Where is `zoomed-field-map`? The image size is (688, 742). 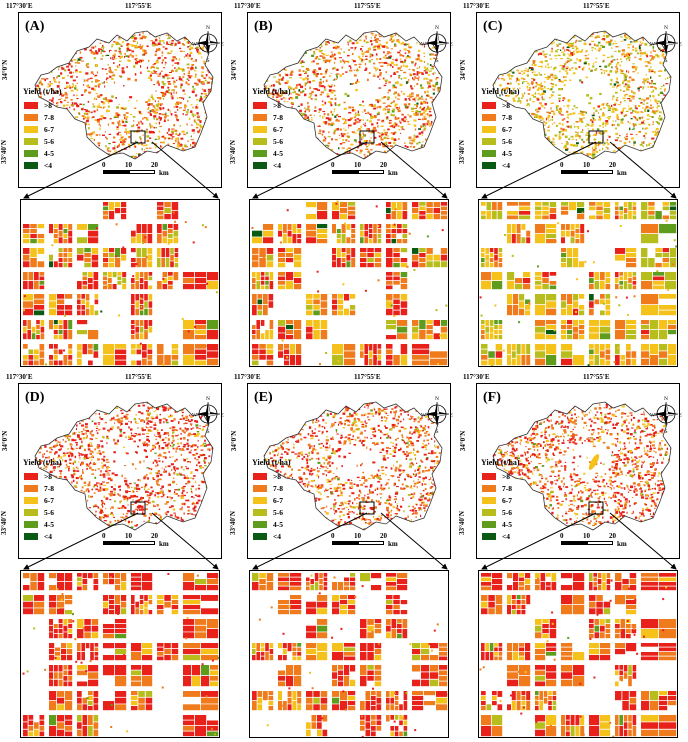 zoomed-field-map is located at coordinates (349, 283).